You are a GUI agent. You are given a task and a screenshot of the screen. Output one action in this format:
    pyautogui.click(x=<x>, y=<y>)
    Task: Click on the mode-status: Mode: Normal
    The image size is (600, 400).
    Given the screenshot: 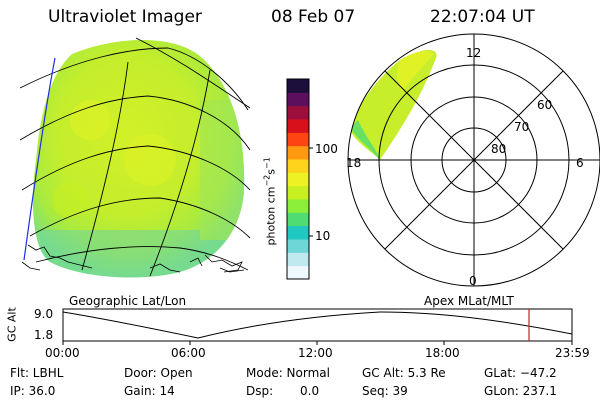 What is the action you would take?
    pyautogui.click(x=288, y=373)
    